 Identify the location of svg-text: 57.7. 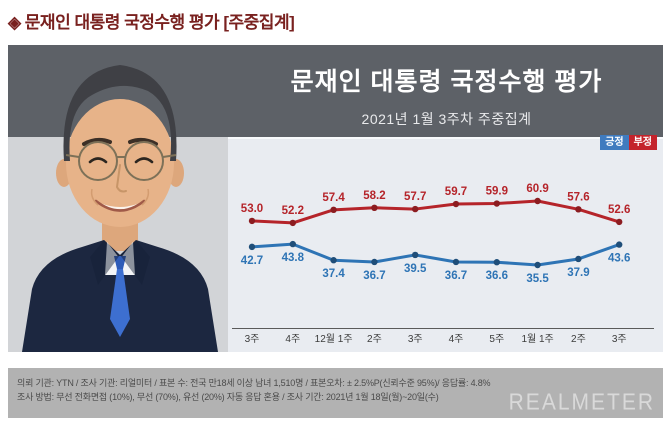
(415, 197).